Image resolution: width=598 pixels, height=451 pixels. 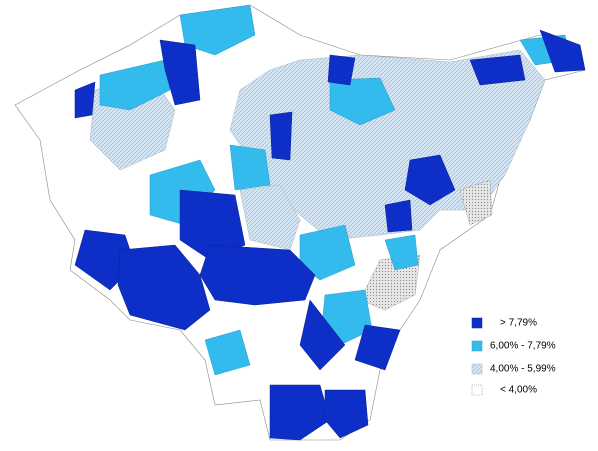 I want to click on legend-label: > 7,79%, so click(x=518, y=323).